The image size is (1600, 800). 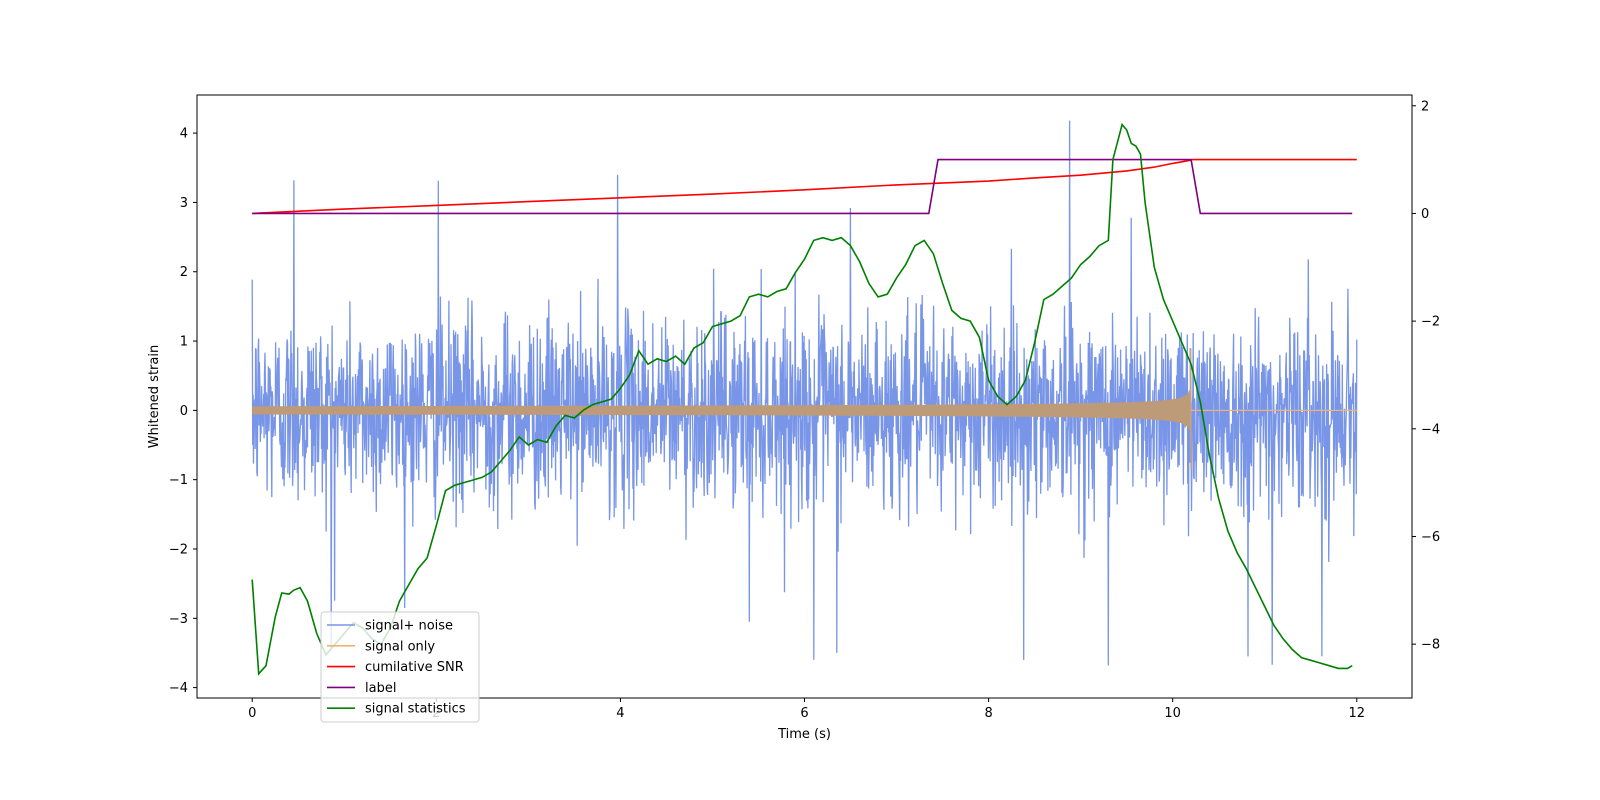 I want to click on y-axis-label: Whitened strain, so click(x=154, y=396).